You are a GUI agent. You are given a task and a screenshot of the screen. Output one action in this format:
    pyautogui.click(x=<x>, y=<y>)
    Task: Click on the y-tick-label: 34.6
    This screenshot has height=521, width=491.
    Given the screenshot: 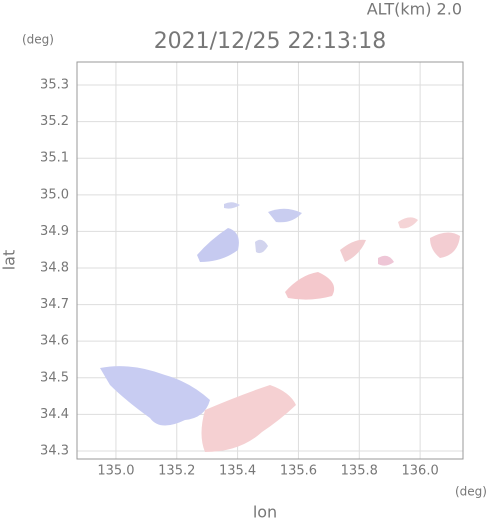 What is the action you would take?
    pyautogui.click(x=54, y=341)
    